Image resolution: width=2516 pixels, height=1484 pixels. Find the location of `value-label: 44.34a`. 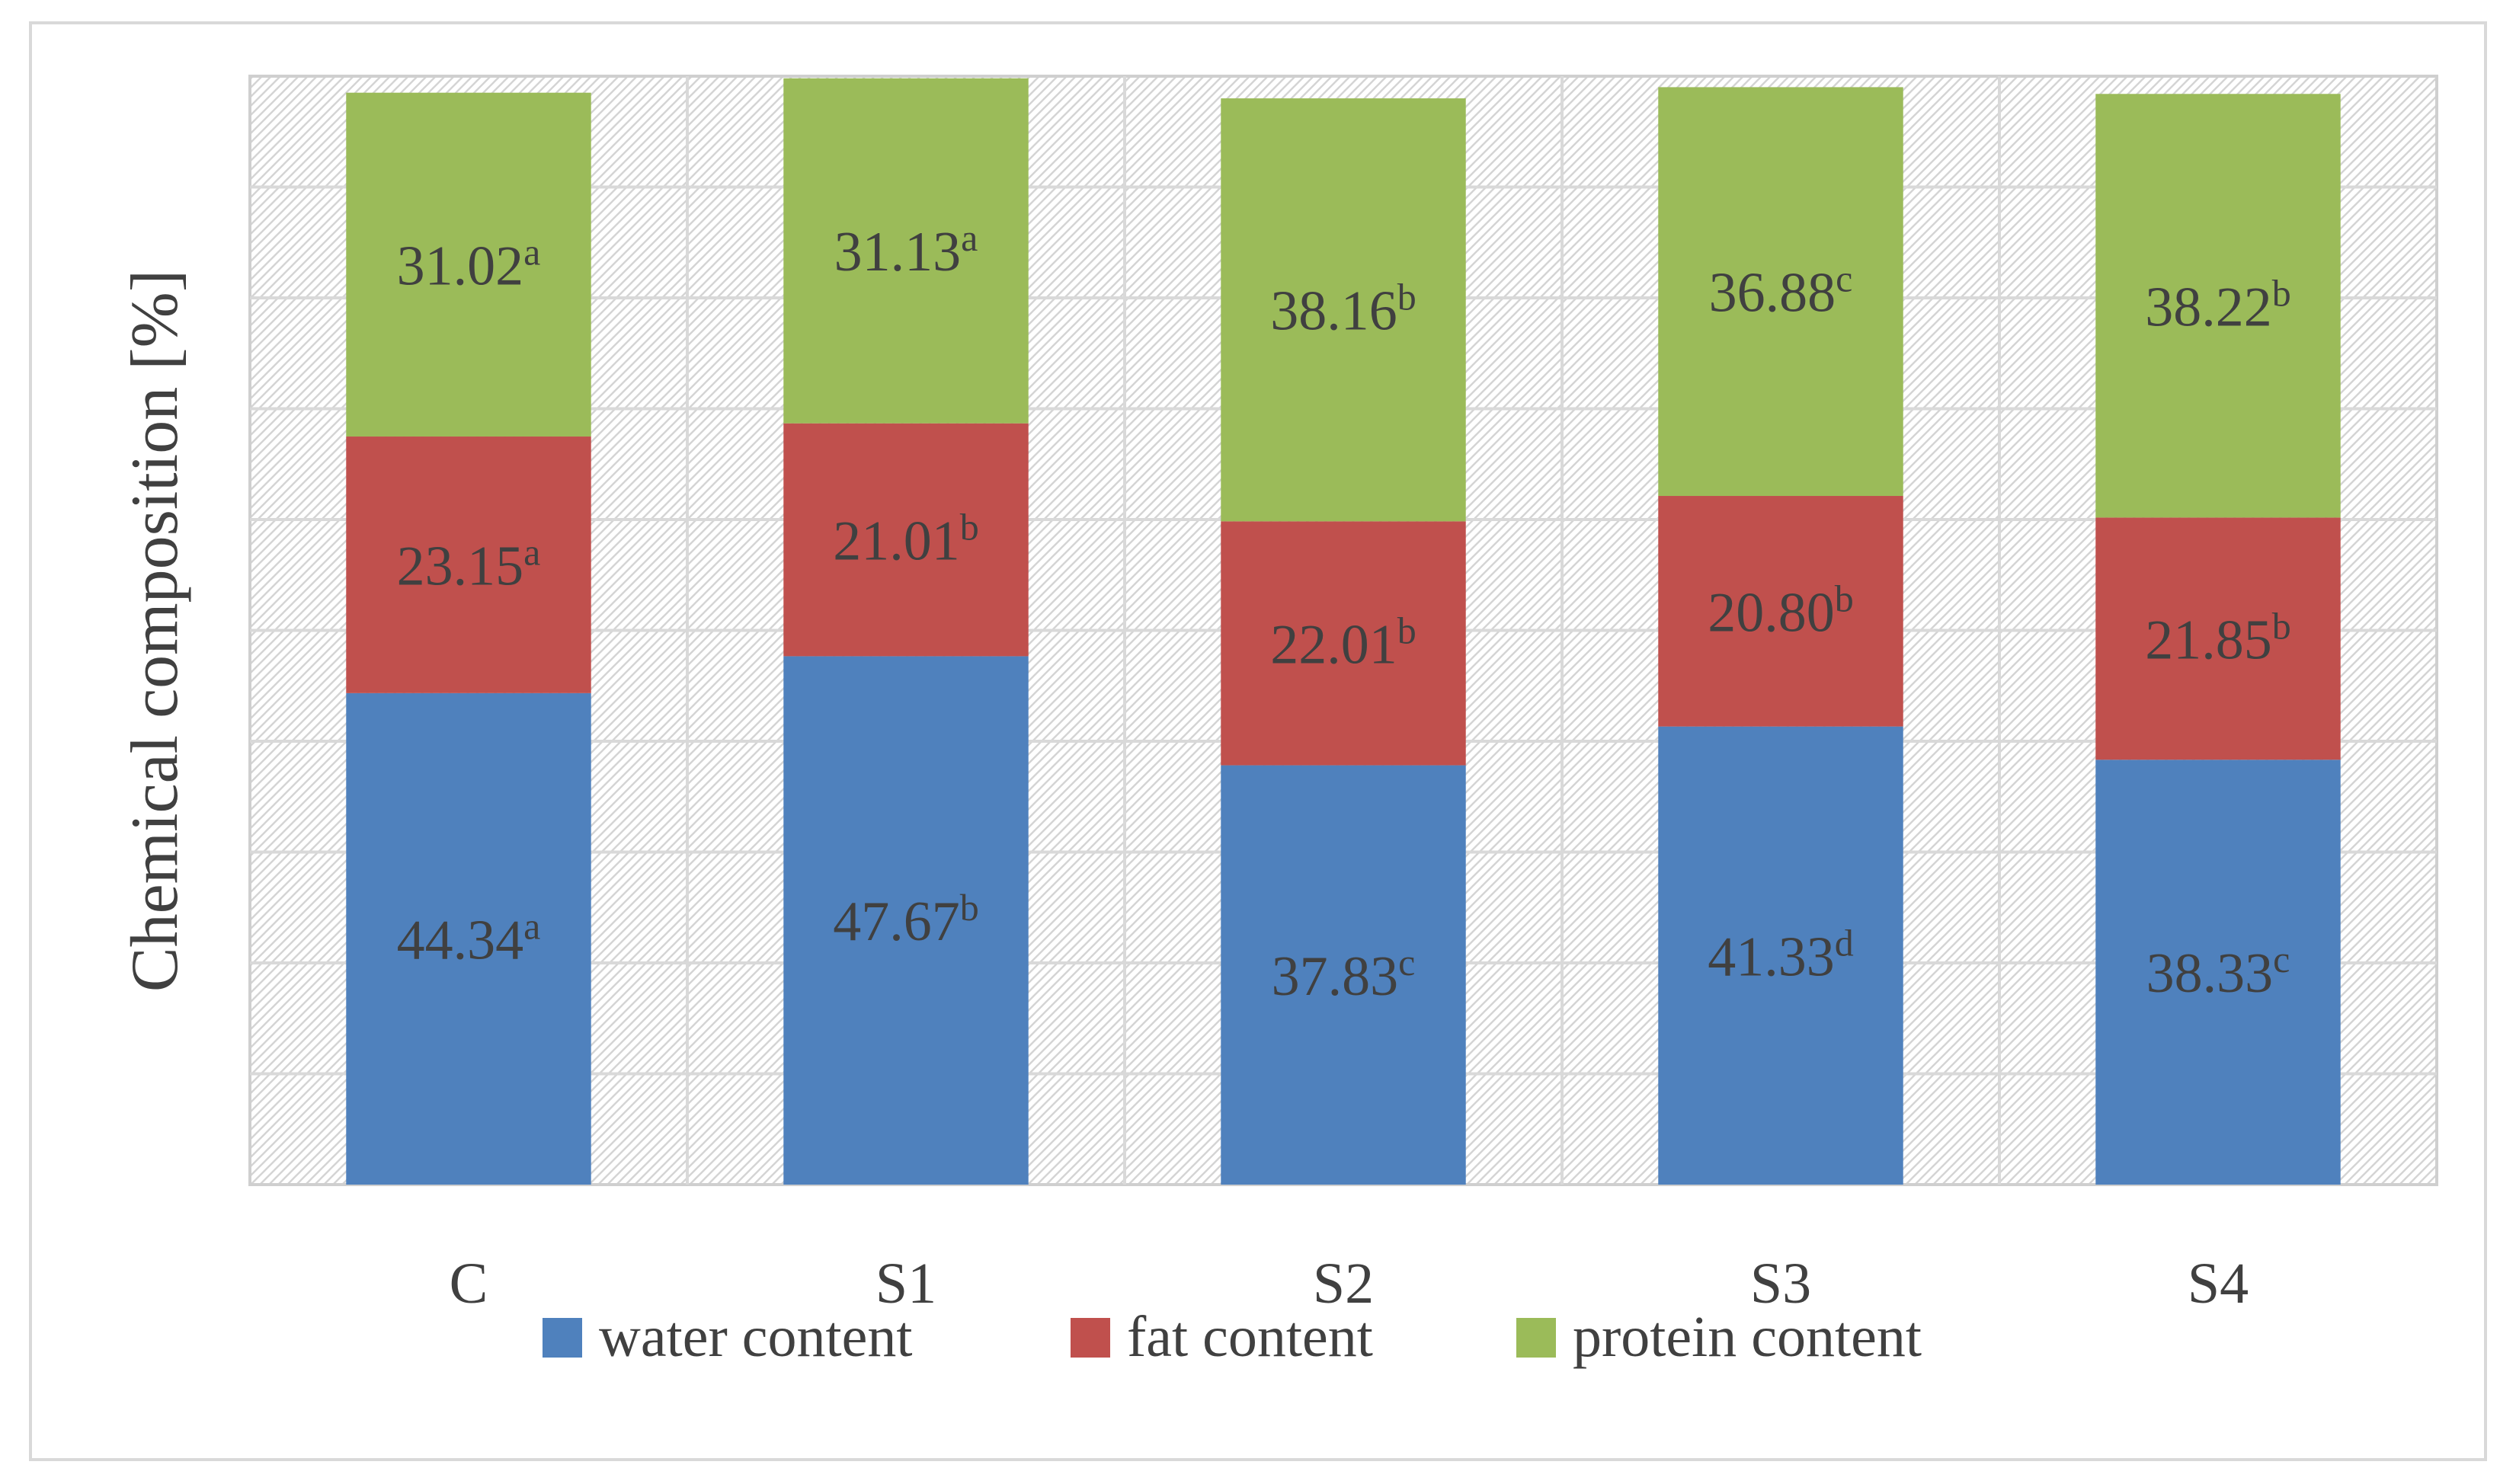

value-label: 44.34a is located at coordinates (469, 937).